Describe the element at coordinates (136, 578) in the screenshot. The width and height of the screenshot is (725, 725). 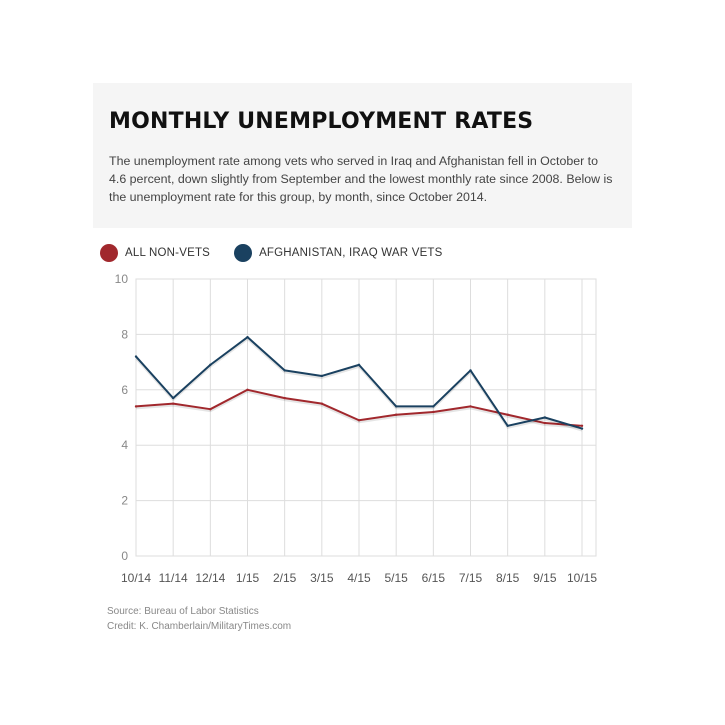
I see `x-tick-label: 10/14` at that location.